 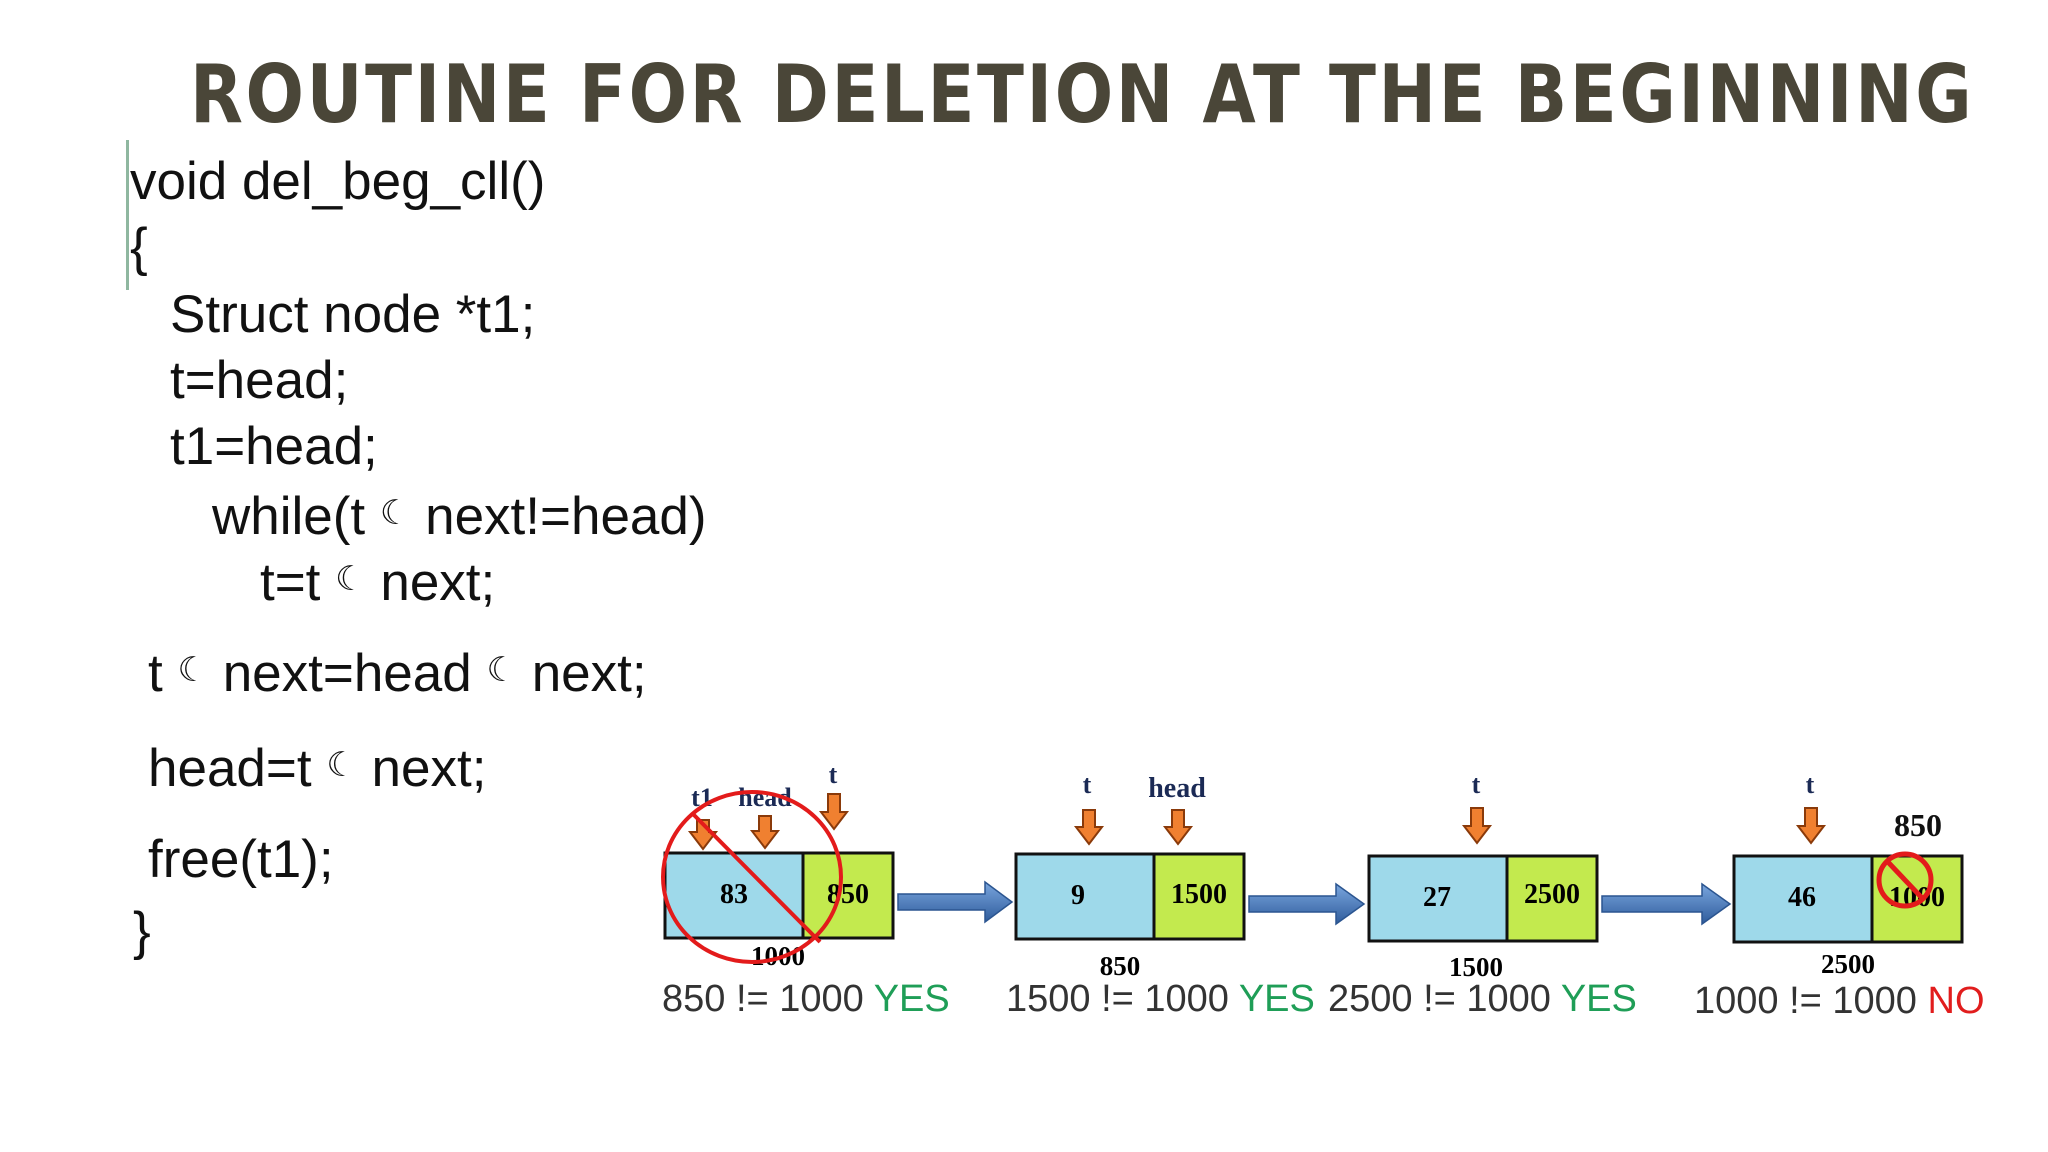 I want to click on relink-part-c: next;, so click(x=589, y=673).